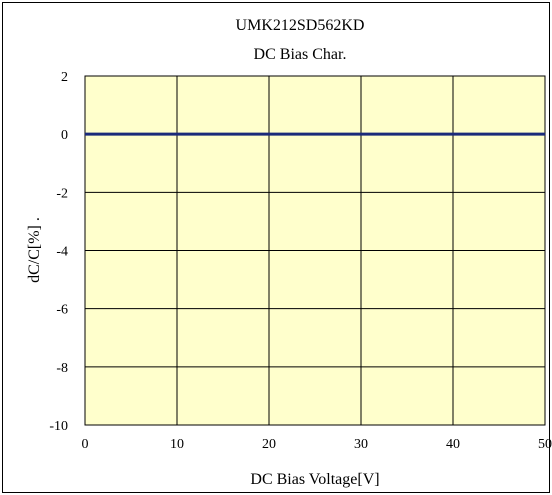 Image resolution: width=552 pixels, height=495 pixels. Describe the element at coordinates (361, 444) in the screenshot. I see `x-tick-label: 30` at that location.